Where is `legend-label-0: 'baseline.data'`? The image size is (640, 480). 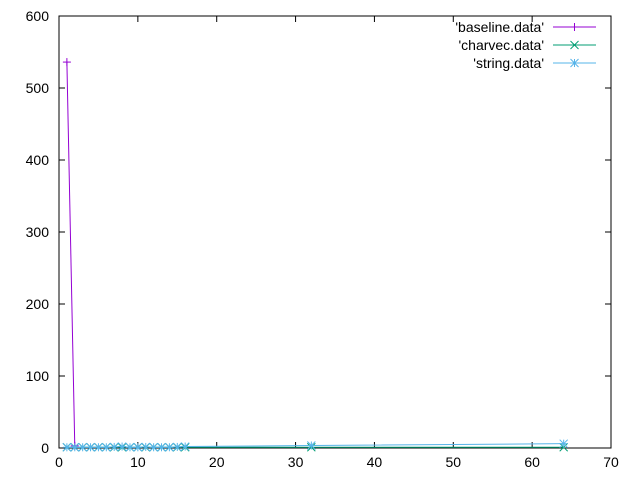
legend-label-0: 'baseline.data' is located at coordinates (499, 27).